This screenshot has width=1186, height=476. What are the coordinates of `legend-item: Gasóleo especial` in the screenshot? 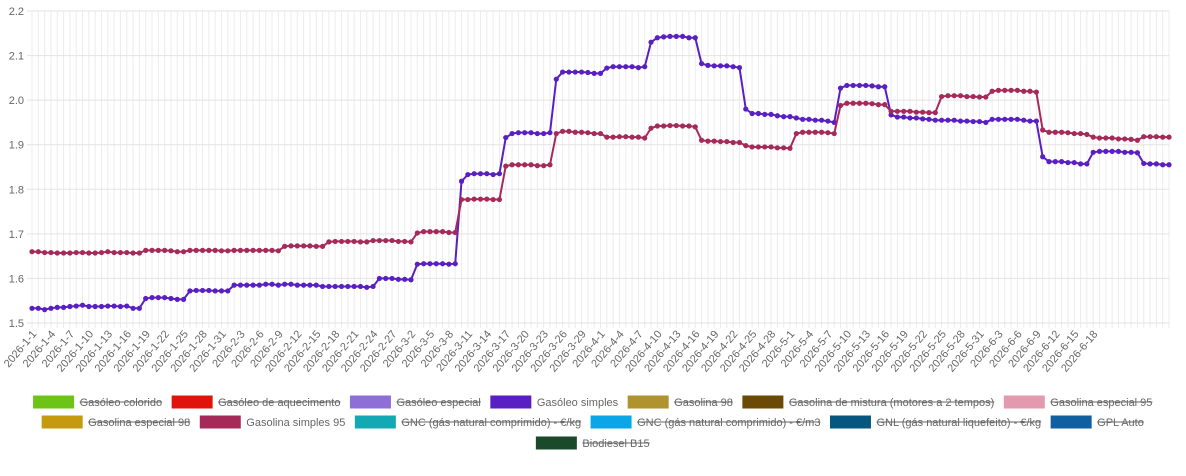 It's located at (415, 402).